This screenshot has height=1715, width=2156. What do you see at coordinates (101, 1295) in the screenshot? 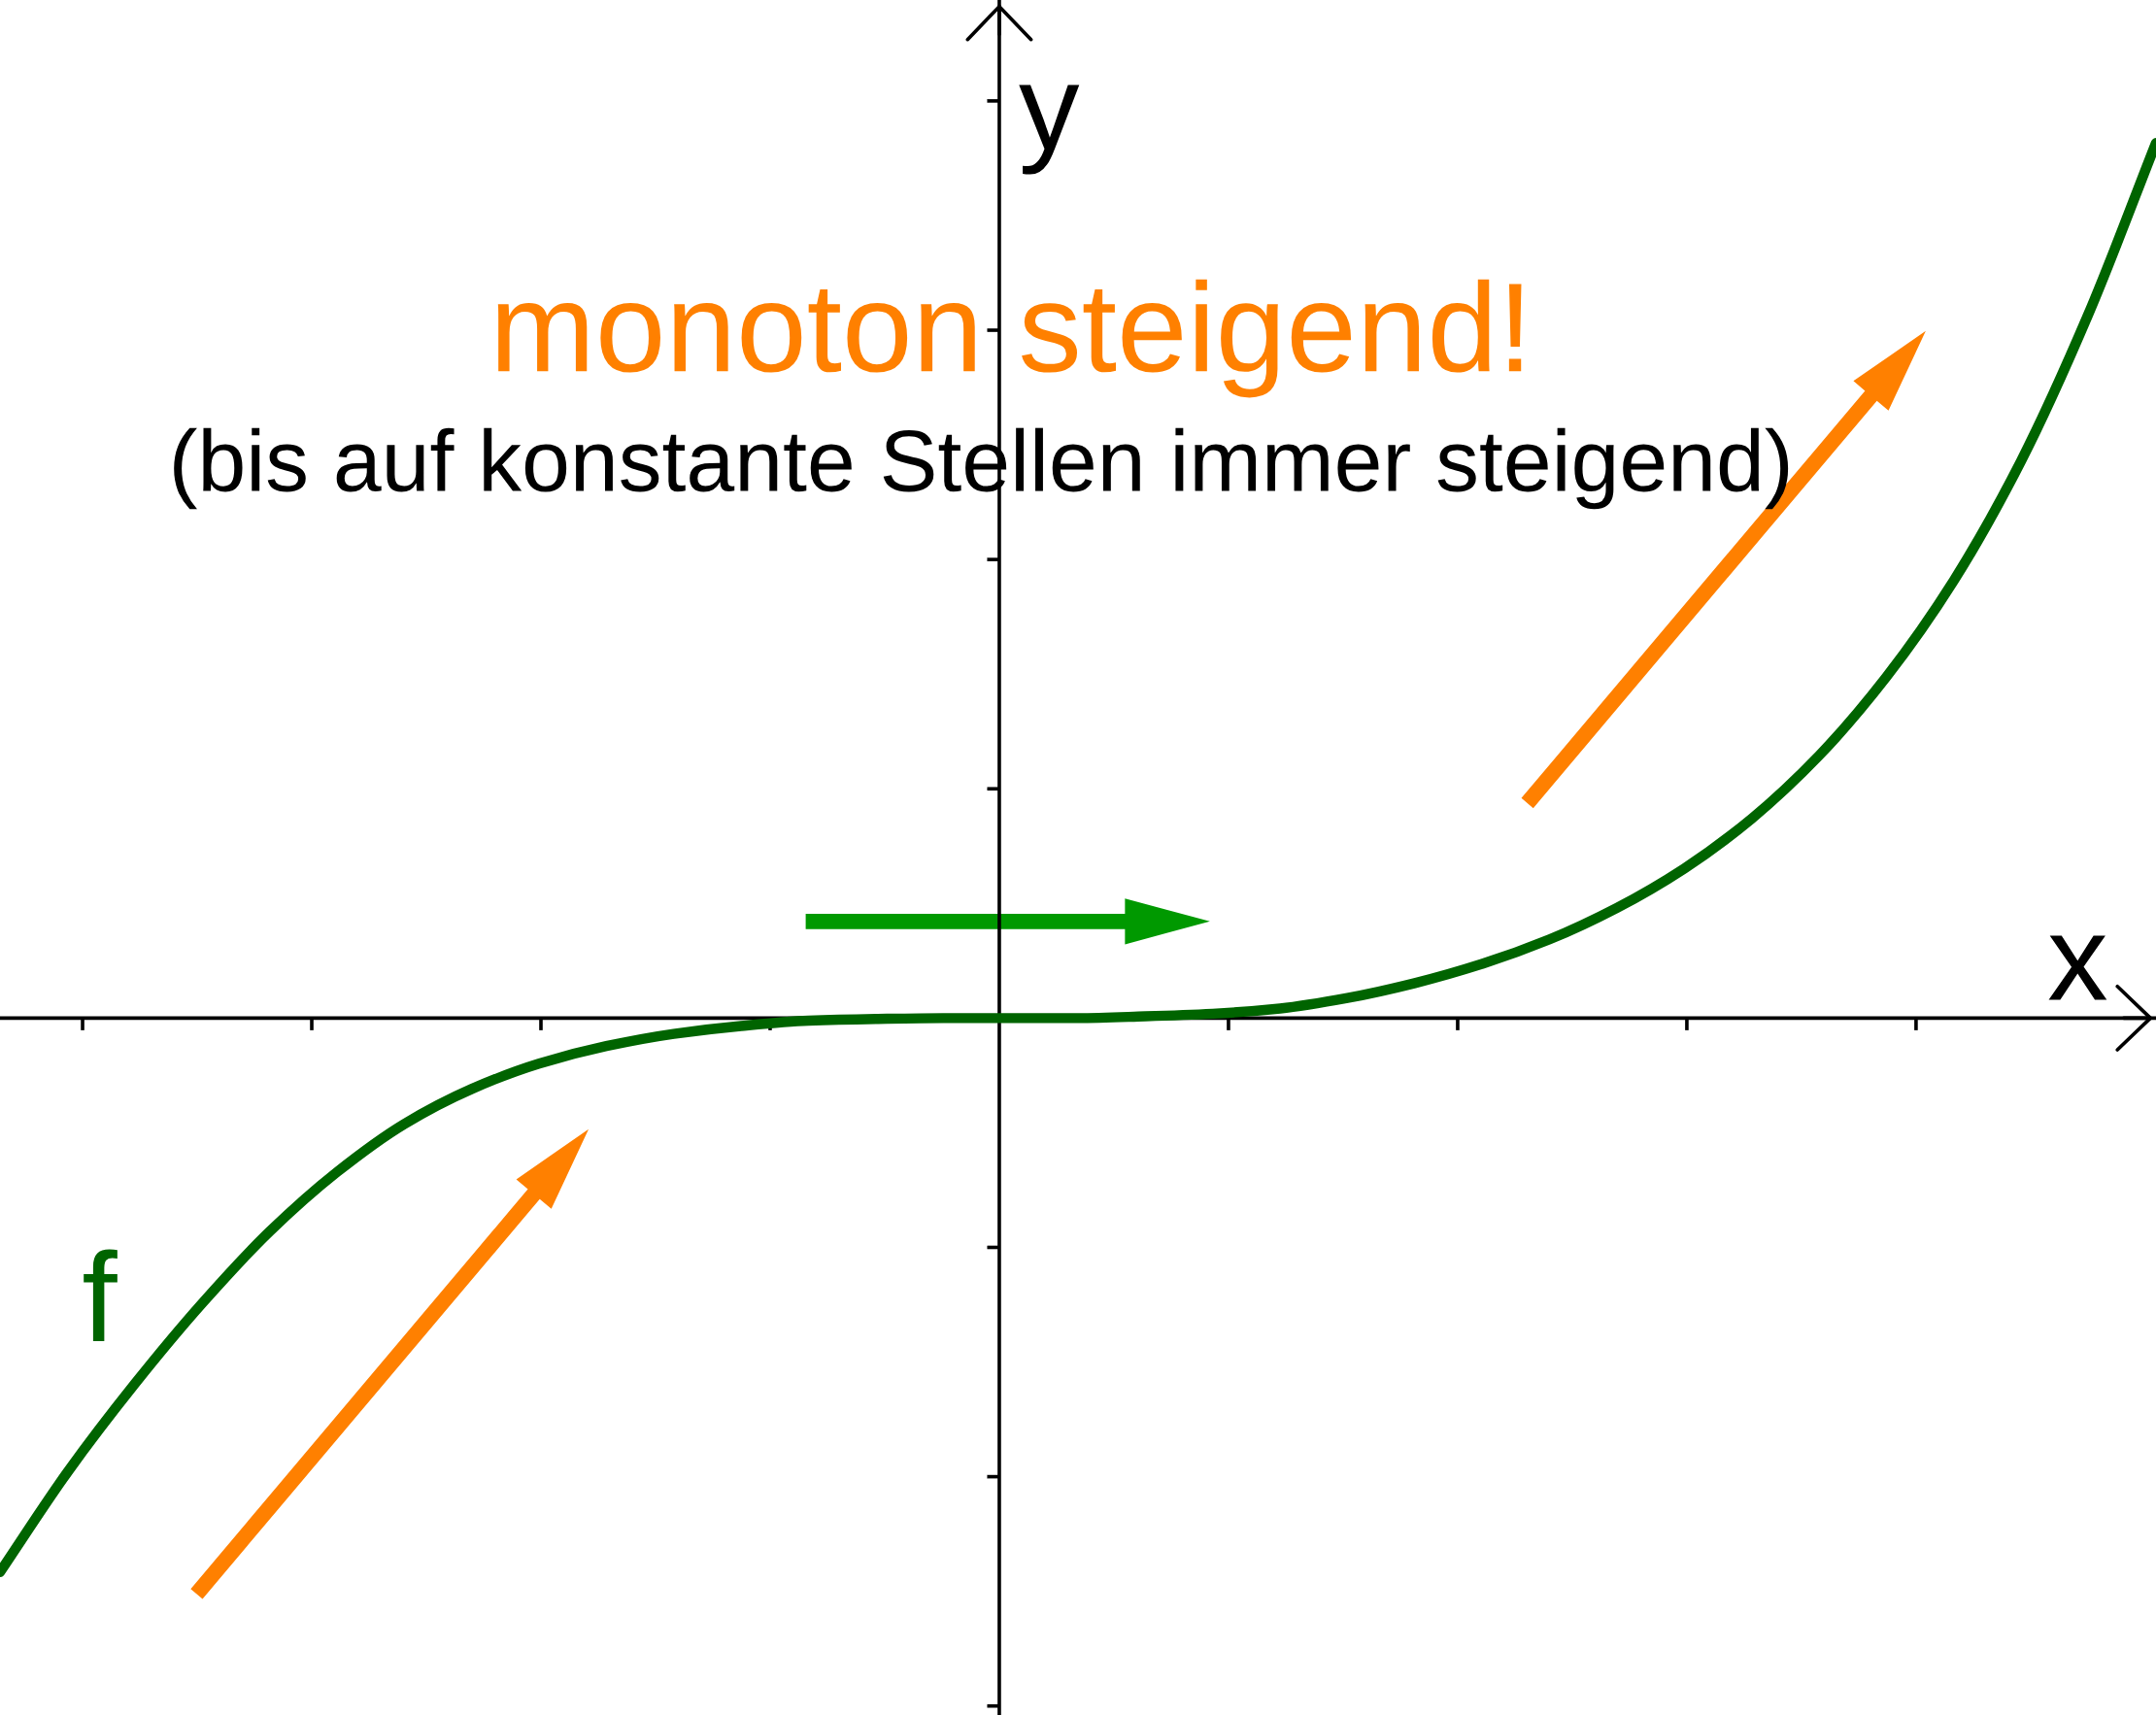
I see `series-label: f` at bounding box center [101, 1295].